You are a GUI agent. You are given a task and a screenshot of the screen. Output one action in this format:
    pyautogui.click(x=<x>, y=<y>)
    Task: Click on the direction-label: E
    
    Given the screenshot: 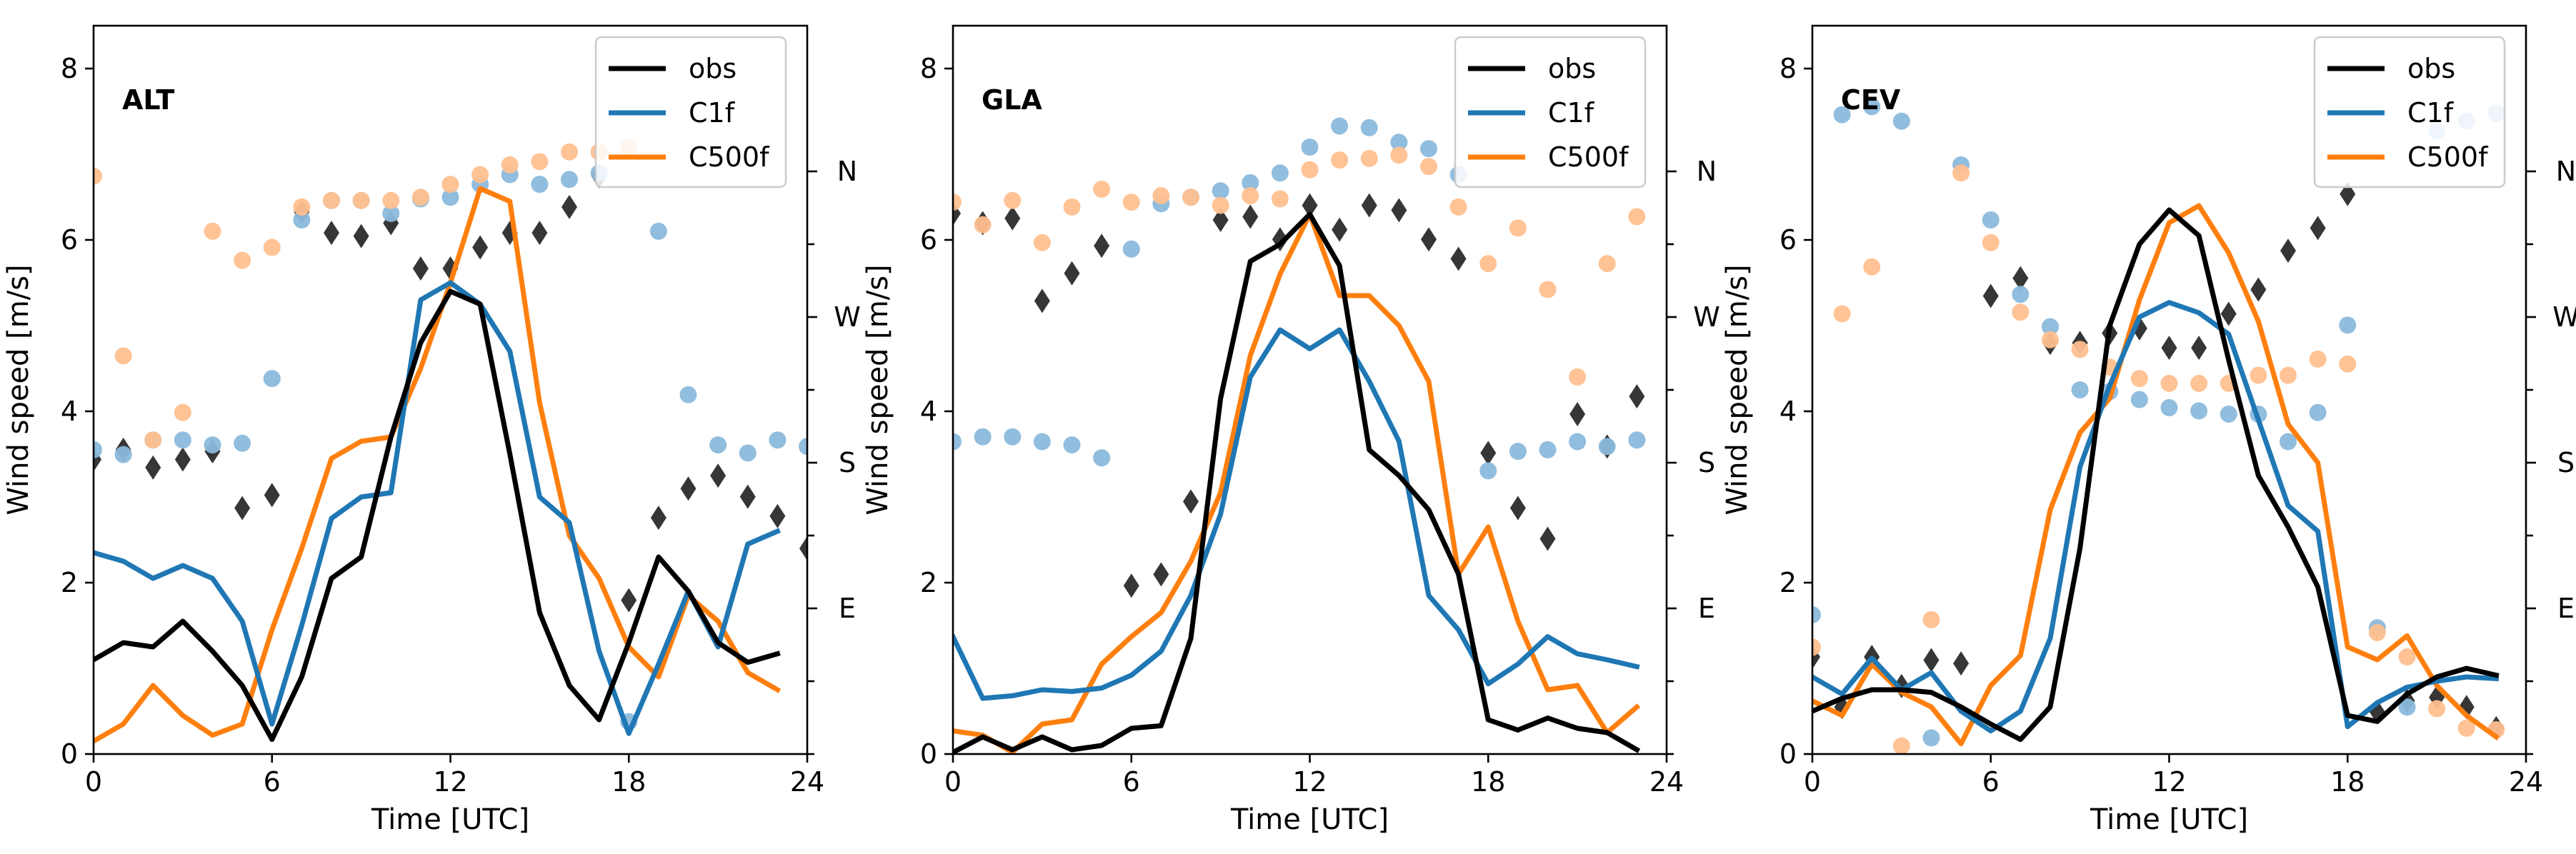 What is the action you would take?
    pyautogui.click(x=2566, y=608)
    